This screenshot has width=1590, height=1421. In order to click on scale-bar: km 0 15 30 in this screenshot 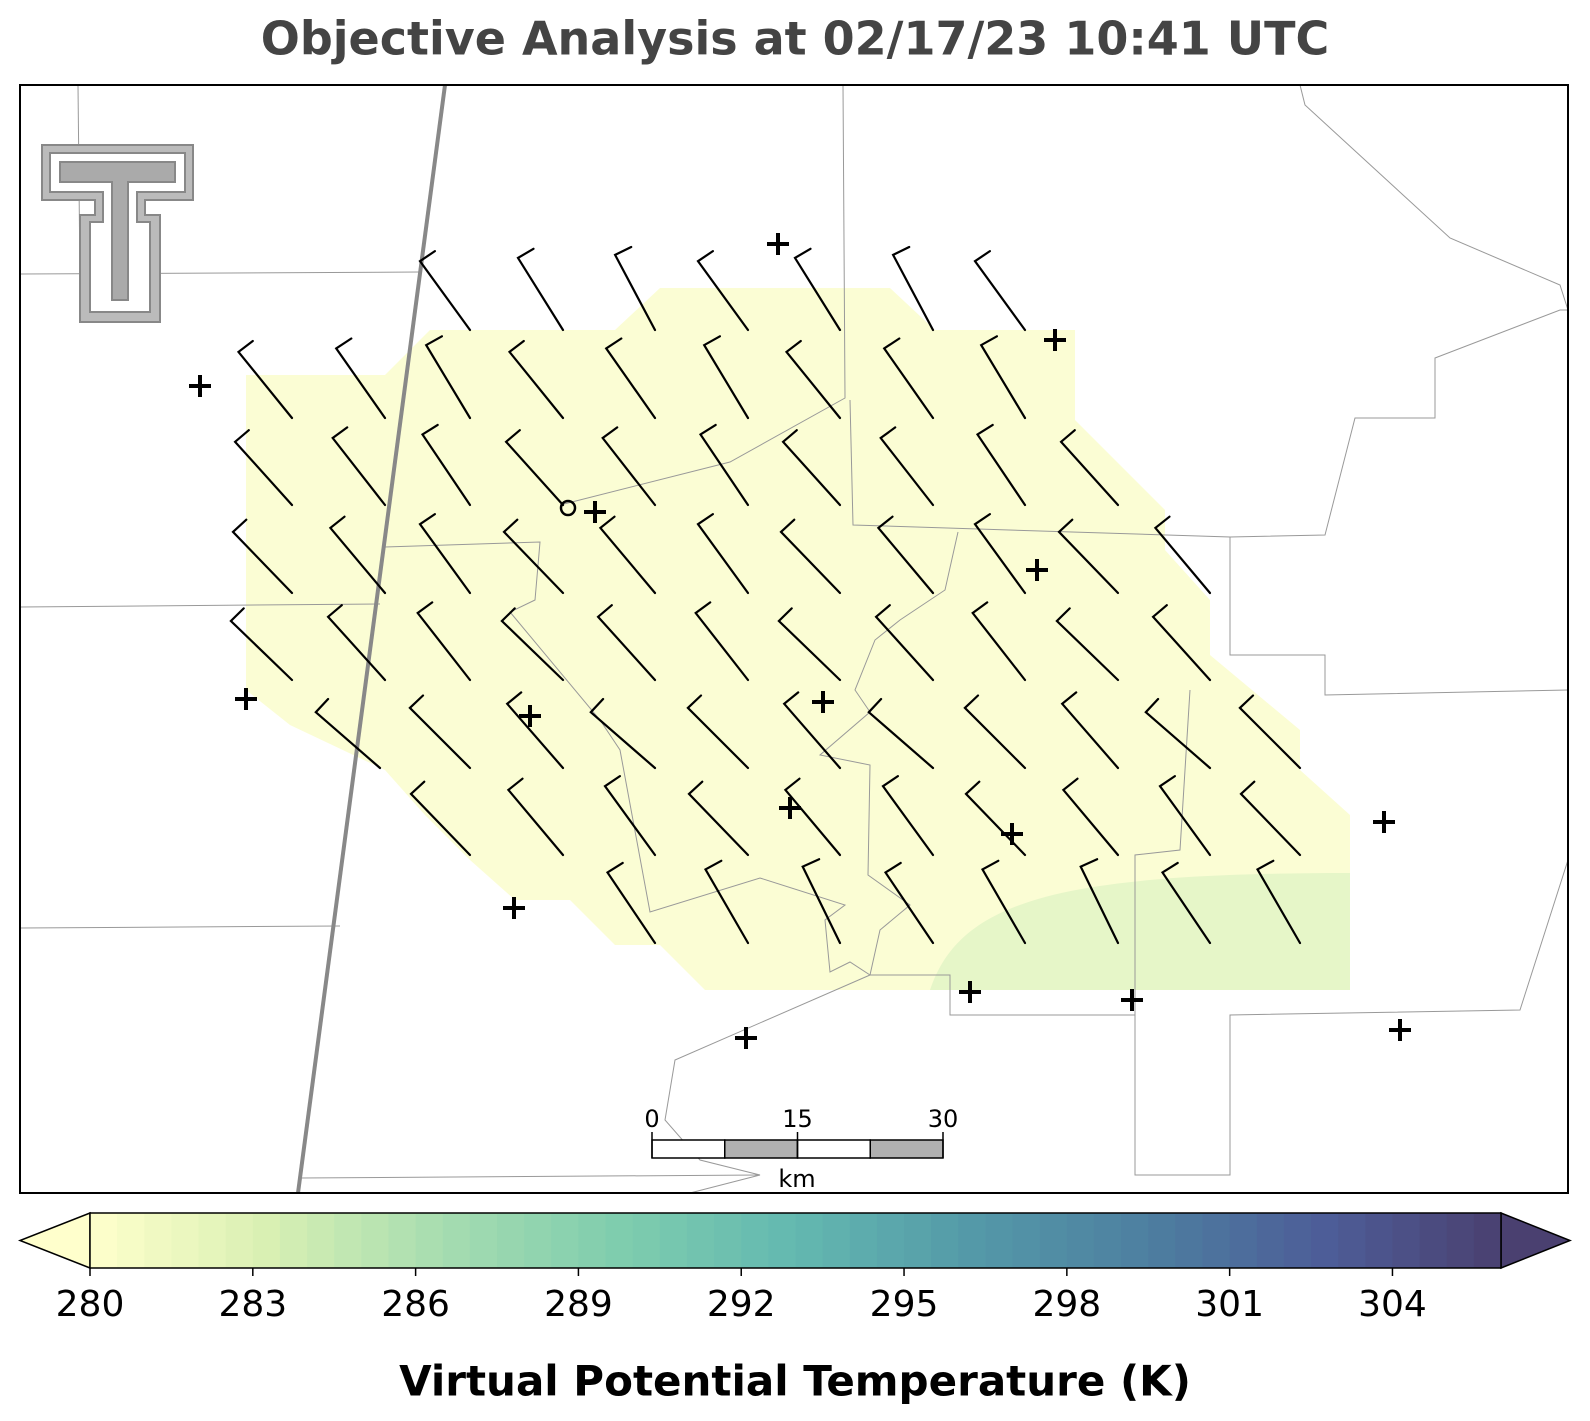, I will do `click(801, 1149)`.